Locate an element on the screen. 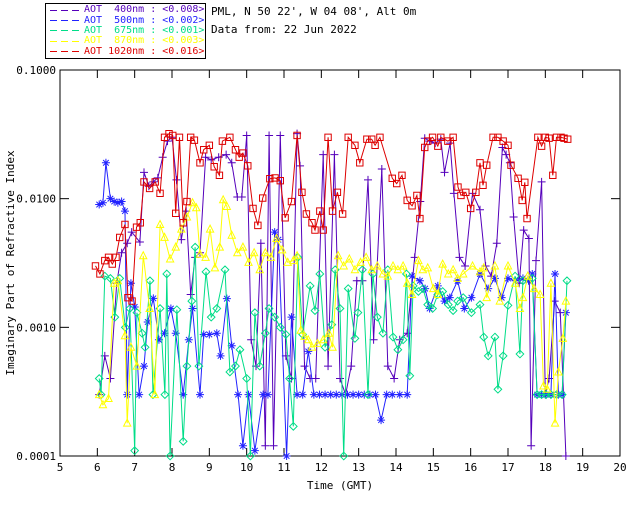 The image size is (640, 512). x-tick-label: 19 is located at coordinates (582, 467).